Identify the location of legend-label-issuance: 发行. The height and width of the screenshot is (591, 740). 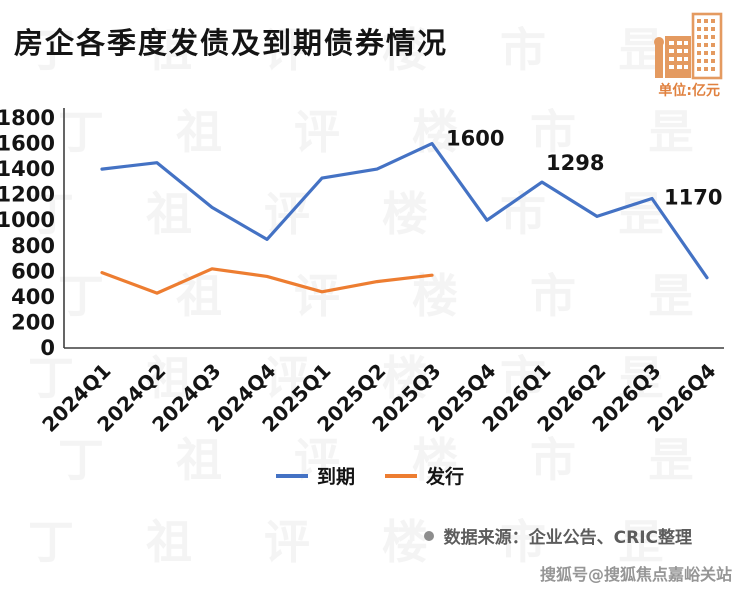
(445, 477).